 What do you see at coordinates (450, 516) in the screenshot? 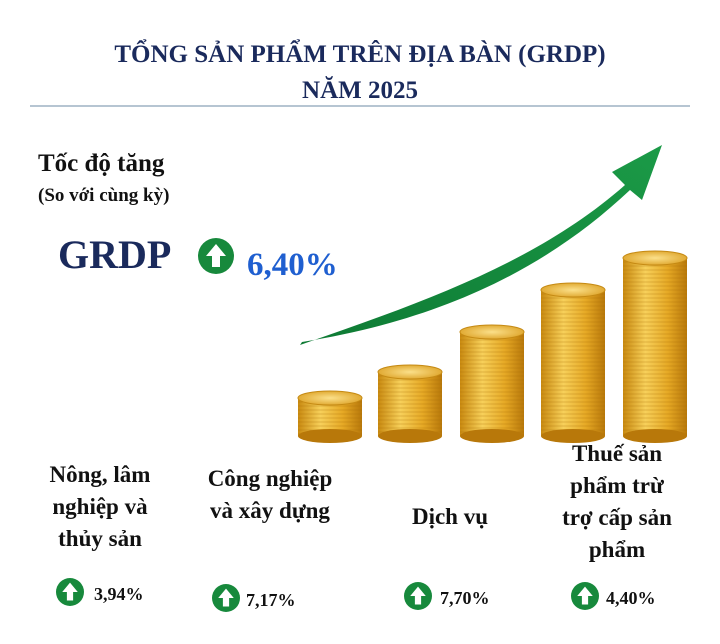
I see `sector-label: Dịch vụ` at bounding box center [450, 516].